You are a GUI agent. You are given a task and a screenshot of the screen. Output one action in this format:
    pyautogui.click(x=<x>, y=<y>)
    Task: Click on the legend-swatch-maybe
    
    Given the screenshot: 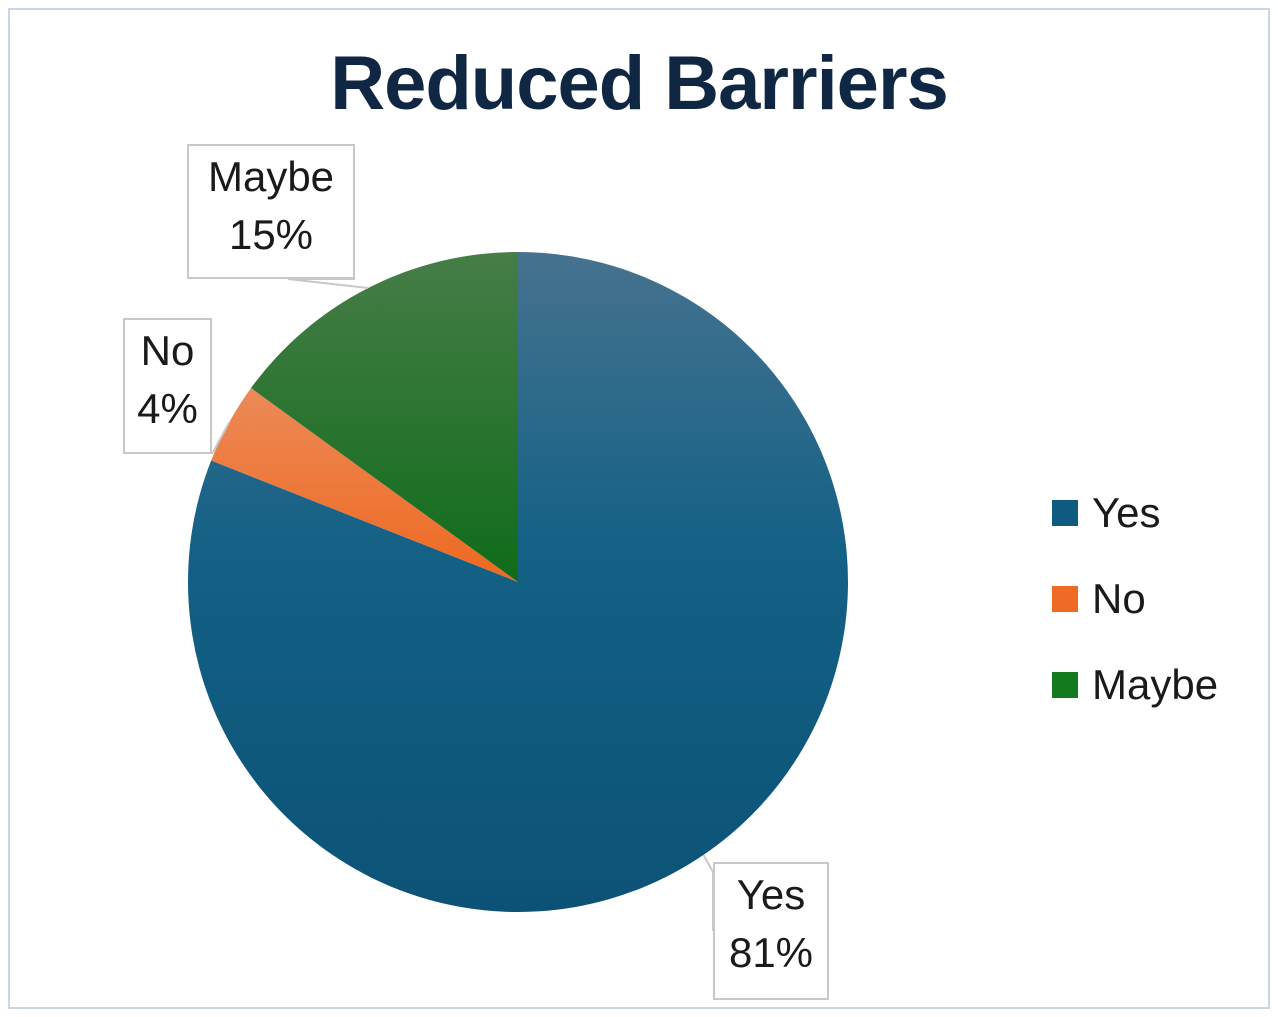 What is the action you would take?
    pyautogui.click(x=1065, y=685)
    